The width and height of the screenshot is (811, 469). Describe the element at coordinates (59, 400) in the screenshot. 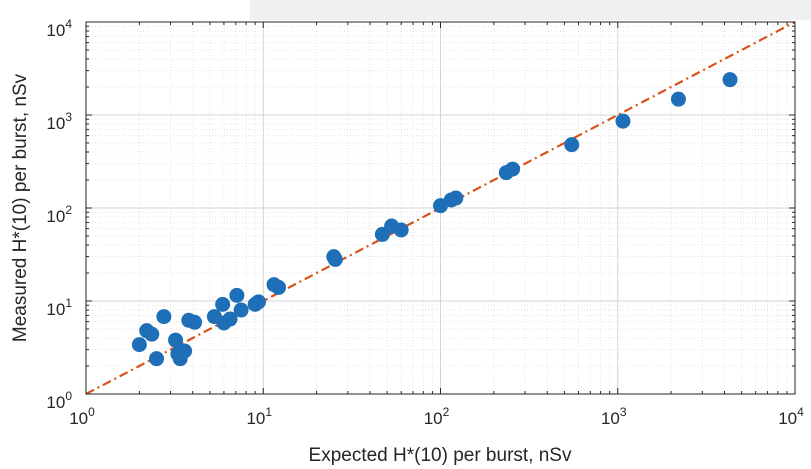

I see `y-tick-label: 10⁰` at that location.